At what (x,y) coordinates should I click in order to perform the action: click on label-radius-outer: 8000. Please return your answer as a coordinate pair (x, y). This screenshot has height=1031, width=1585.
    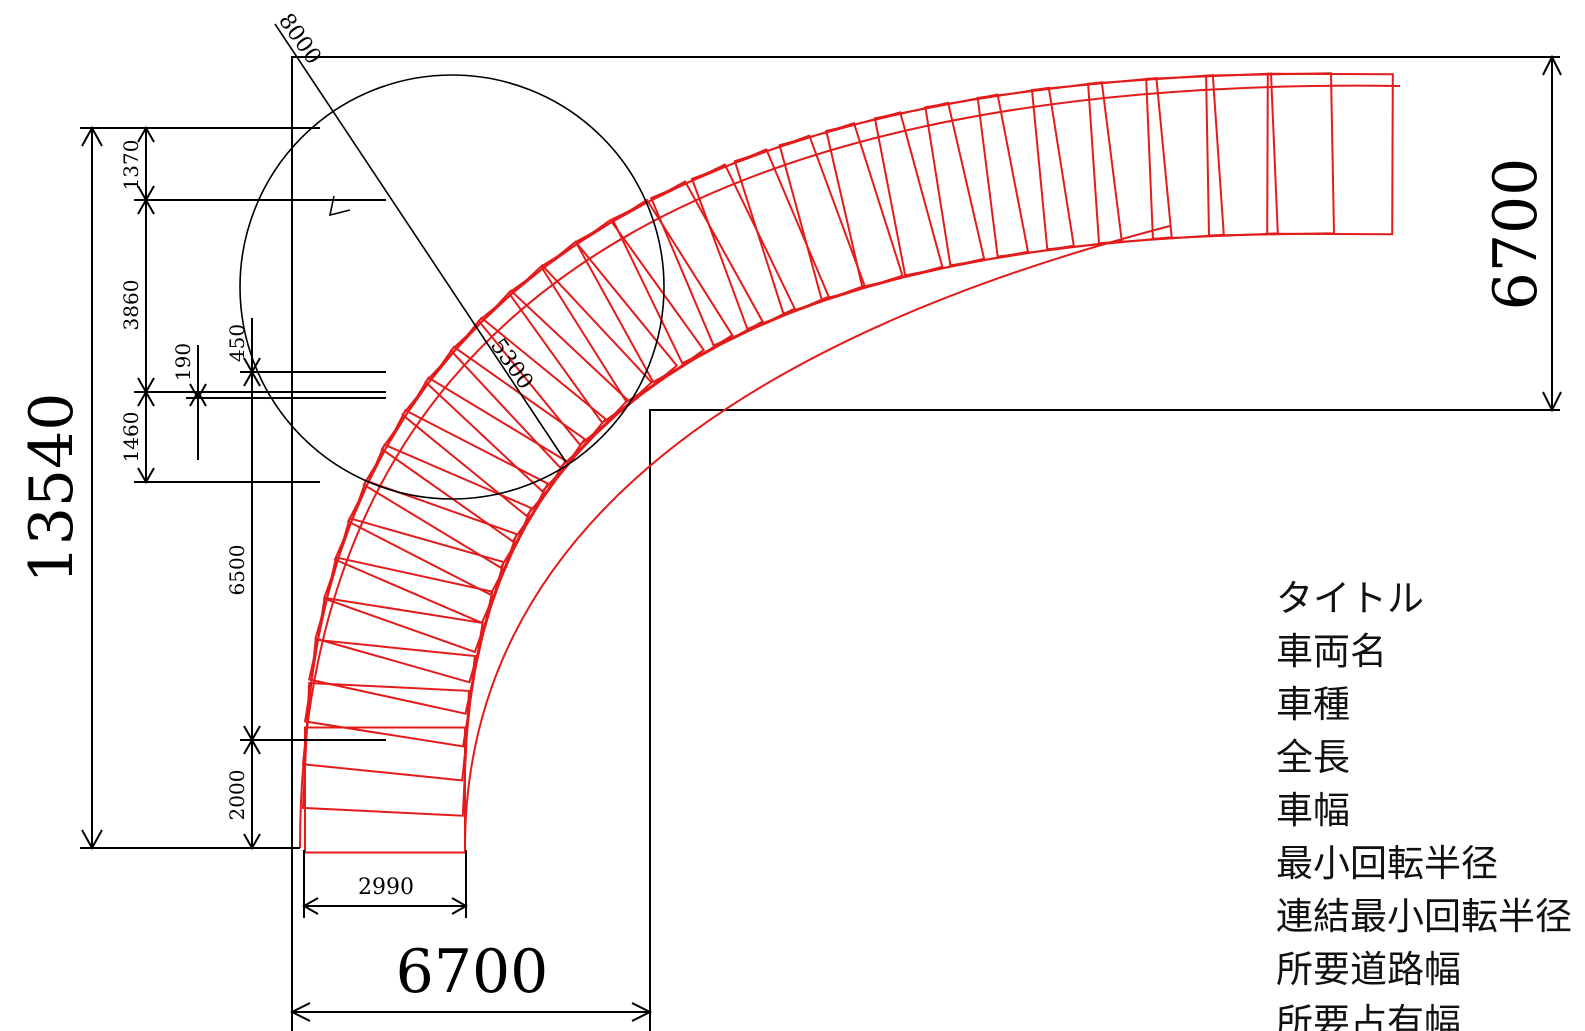
    Looking at the image, I should click on (299, 39).